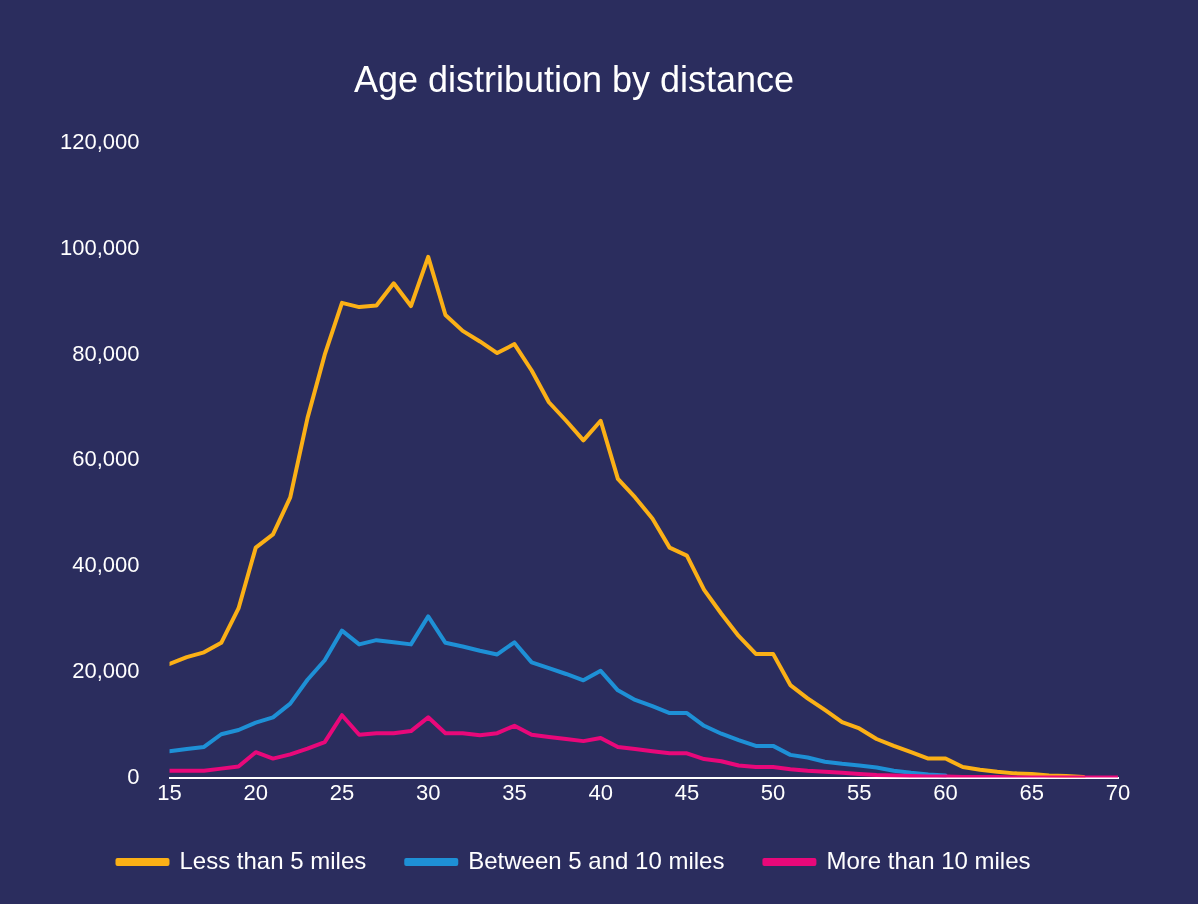 This screenshot has height=904, width=1198. I want to click on legend-label: Between 5 and 10 miles, so click(596, 860).